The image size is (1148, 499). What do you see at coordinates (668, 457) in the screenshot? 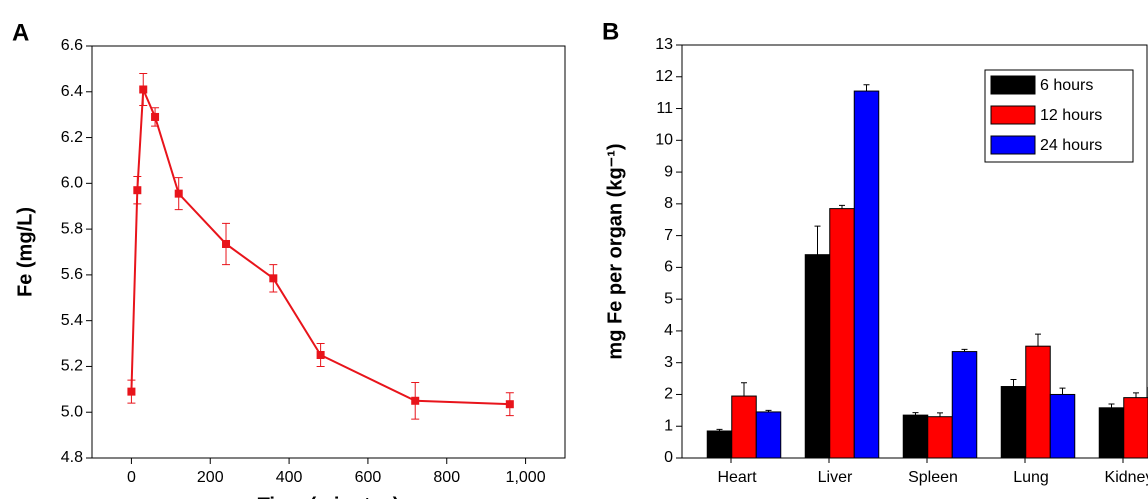
I see `y-tick-label: 0` at bounding box center [668, 457].